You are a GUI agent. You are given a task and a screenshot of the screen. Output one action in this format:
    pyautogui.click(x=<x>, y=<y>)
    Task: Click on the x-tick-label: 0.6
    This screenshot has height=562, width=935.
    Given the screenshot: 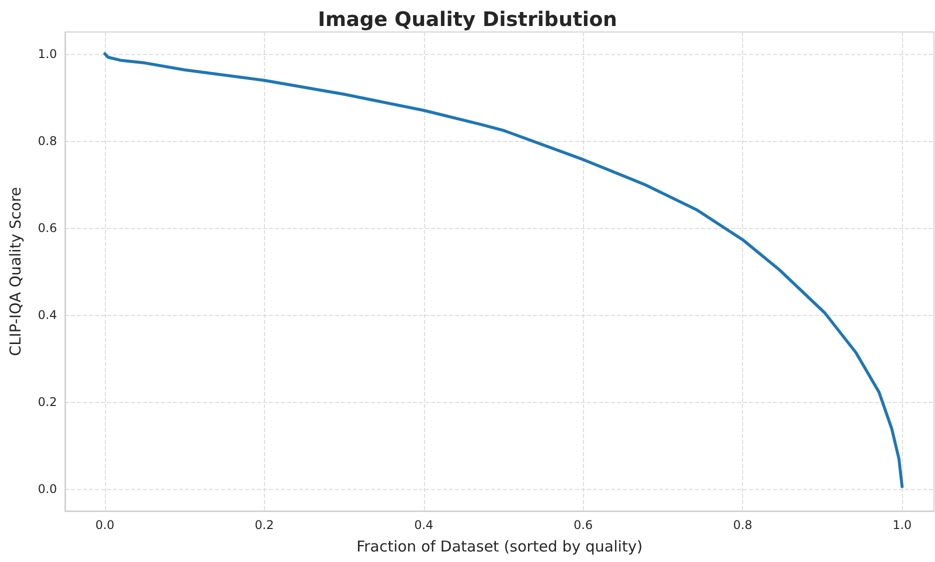 What is the action you would take?
    pyautogui.click(x=583, y=525)
    